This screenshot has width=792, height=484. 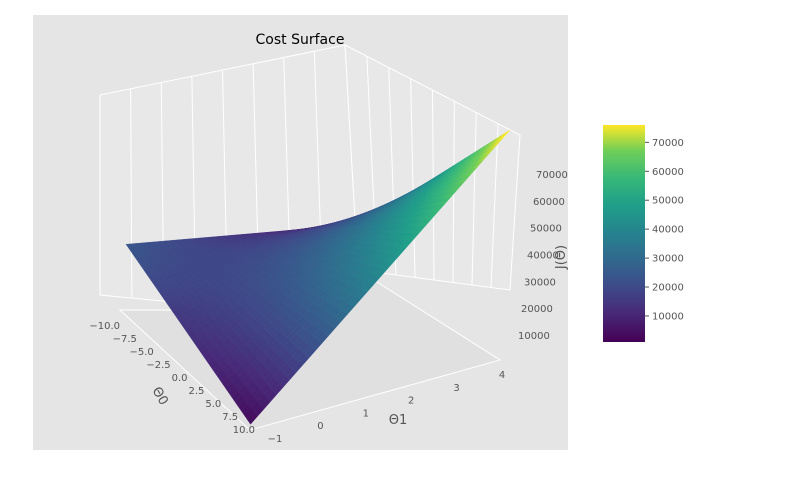 I want to click on colorbar-tick-label: 20000, so click(x=668, y=288).